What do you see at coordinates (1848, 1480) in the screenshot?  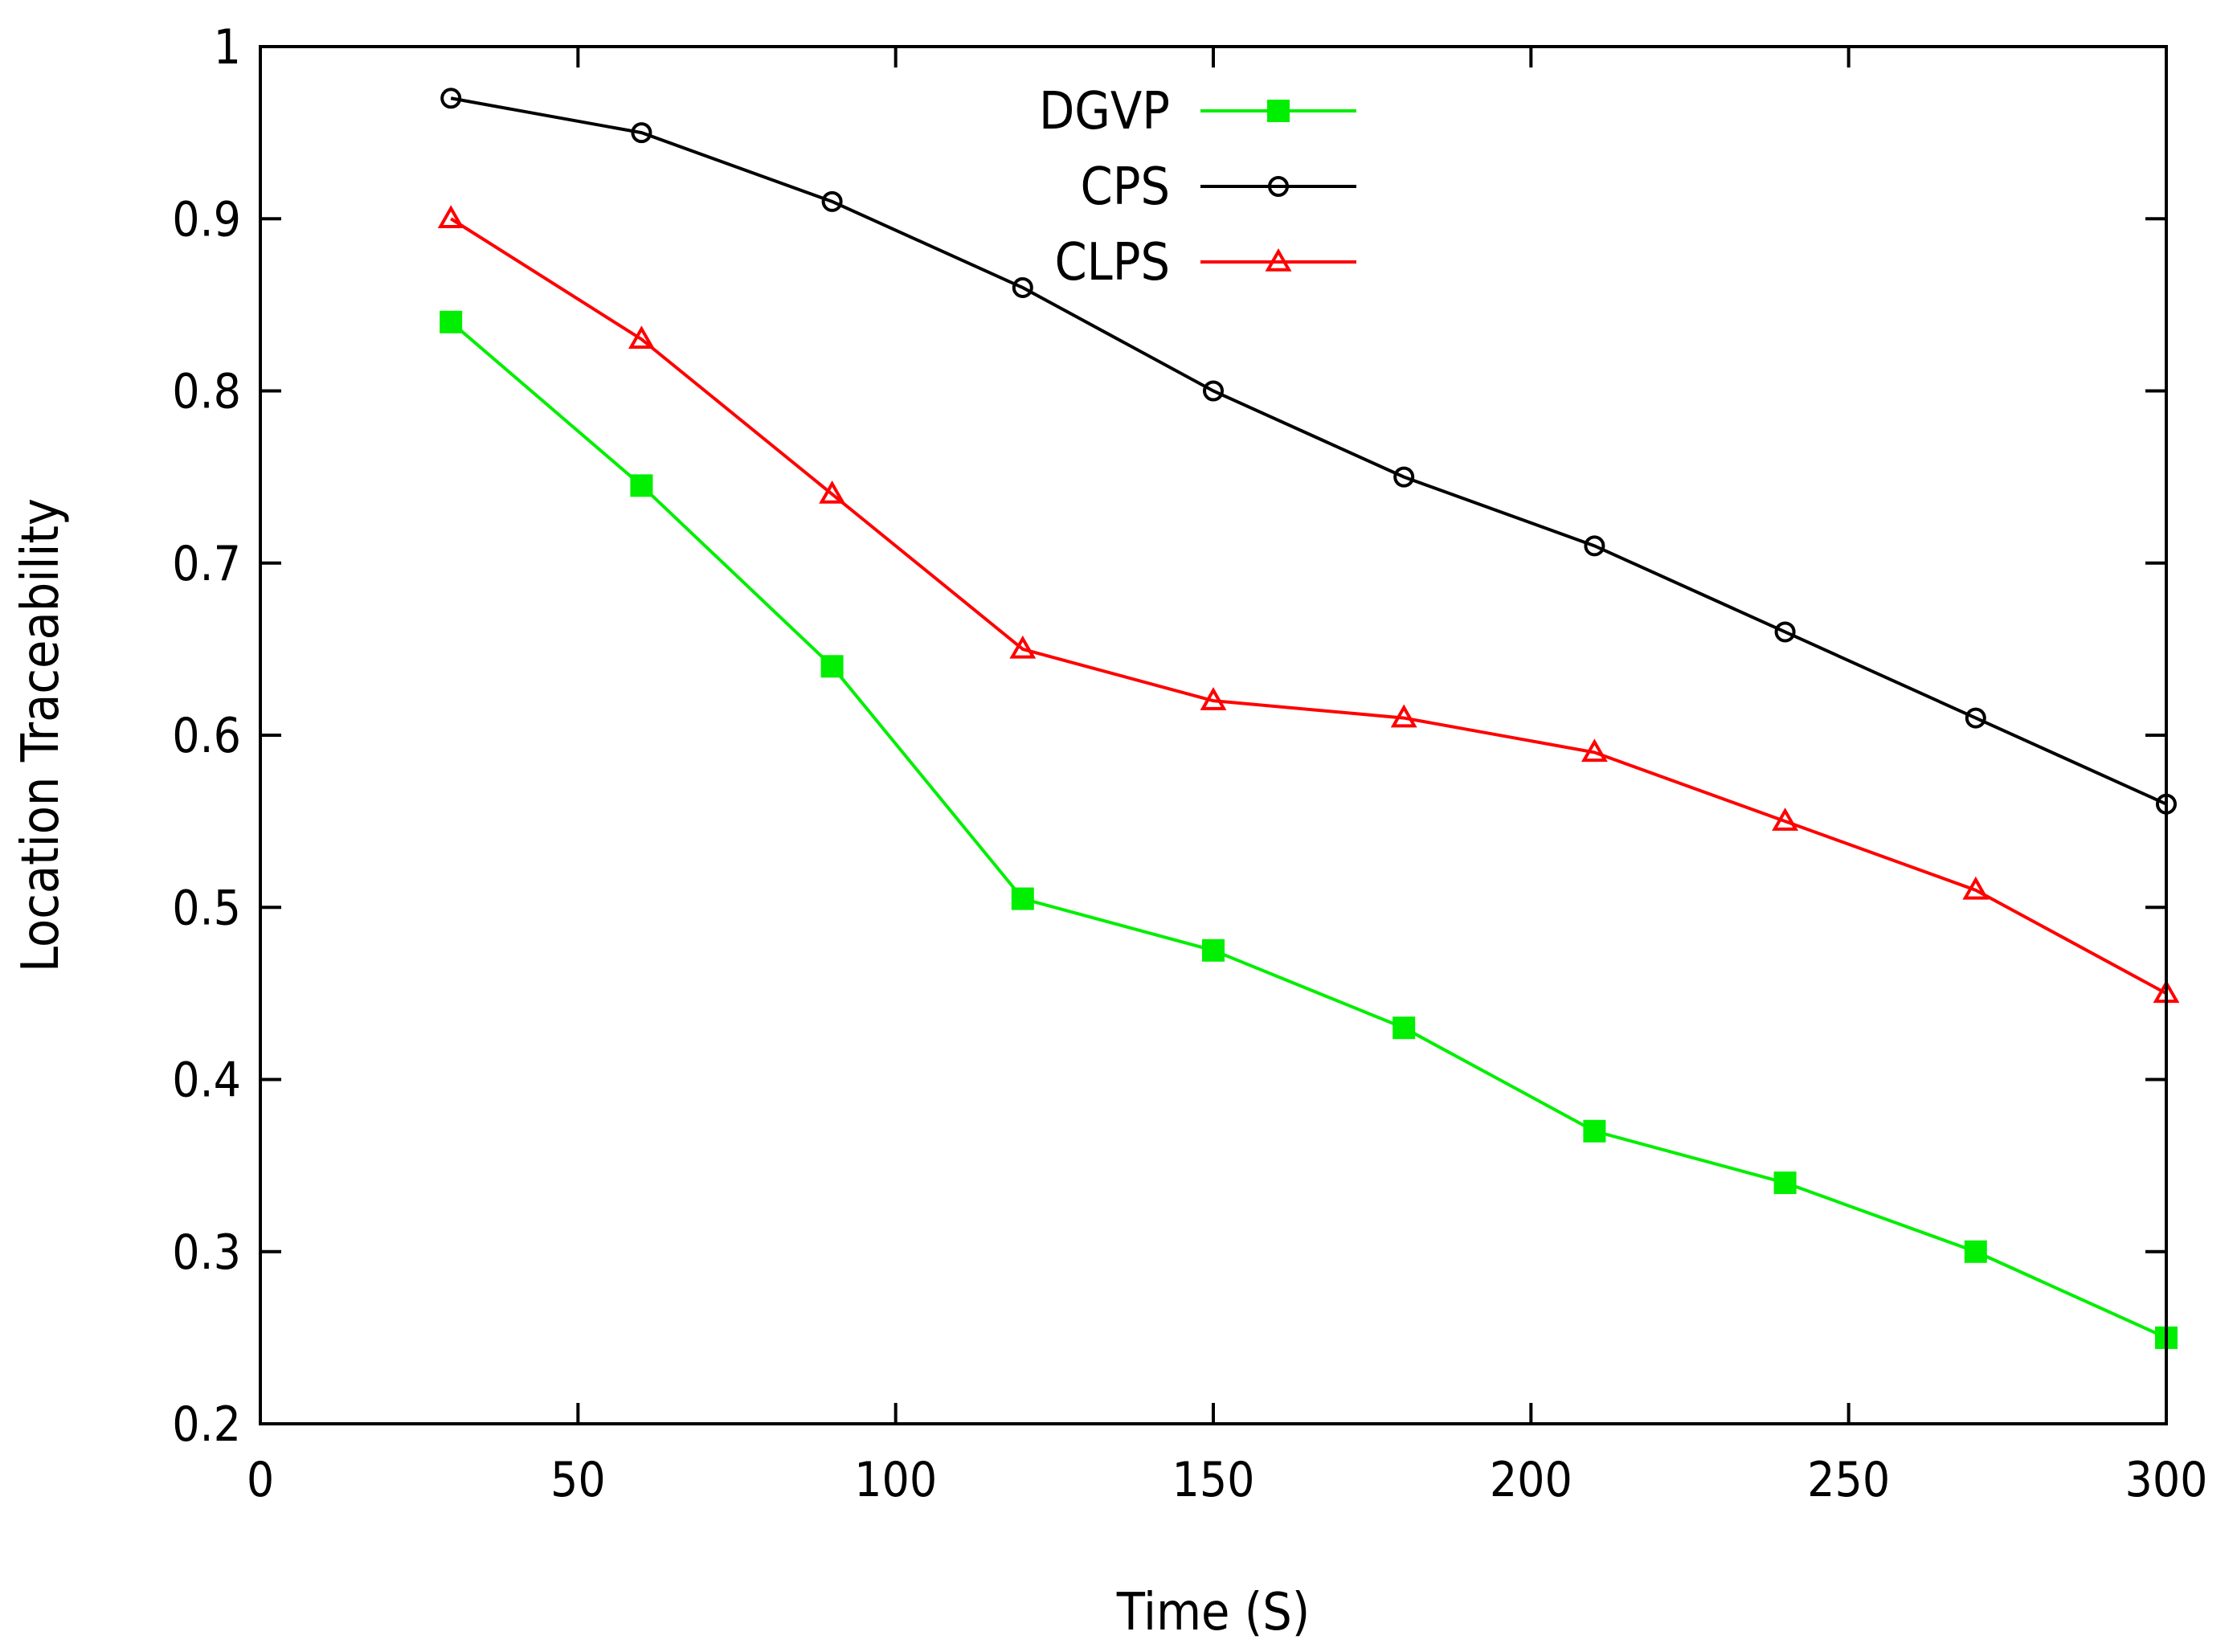 I see `x-tick-label: 250` at bounding box center [1848, 1480].